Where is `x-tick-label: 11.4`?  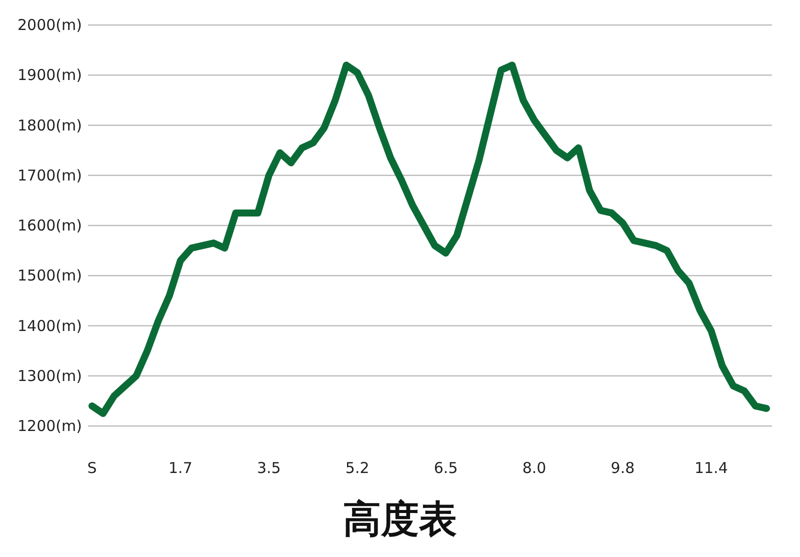
x-tick-label: 11.4 is located at coordinates (711, 468).